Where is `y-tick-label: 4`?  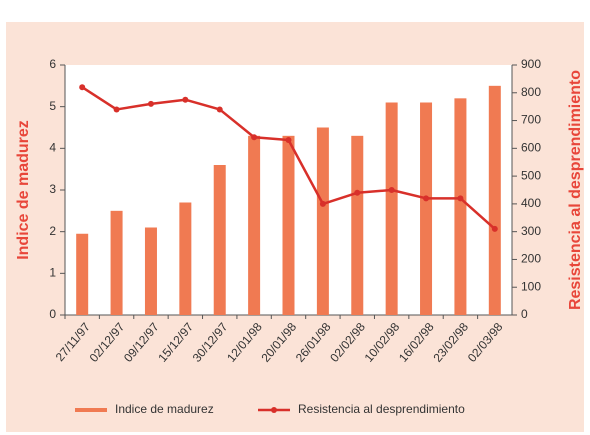
y-tick-label: 4 is located at coordinates (52, 148).